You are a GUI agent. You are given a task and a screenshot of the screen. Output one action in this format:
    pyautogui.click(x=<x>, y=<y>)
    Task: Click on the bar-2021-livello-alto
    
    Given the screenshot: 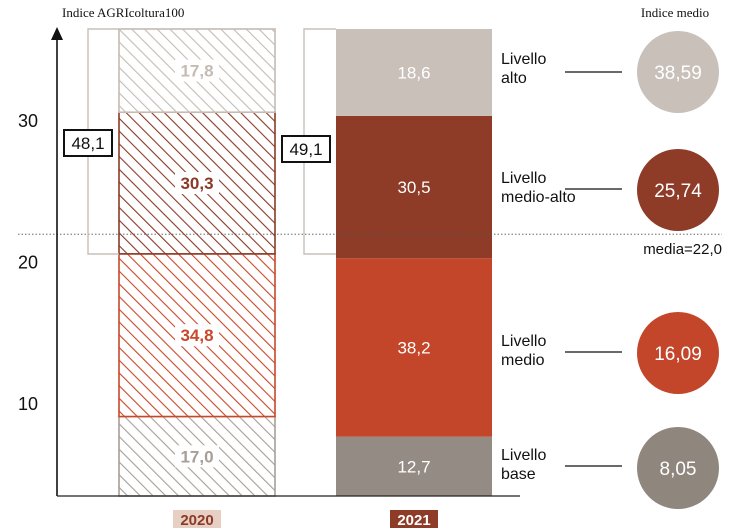 What is the action you would take?
    pyautogui.click(x=414, y=72)
    